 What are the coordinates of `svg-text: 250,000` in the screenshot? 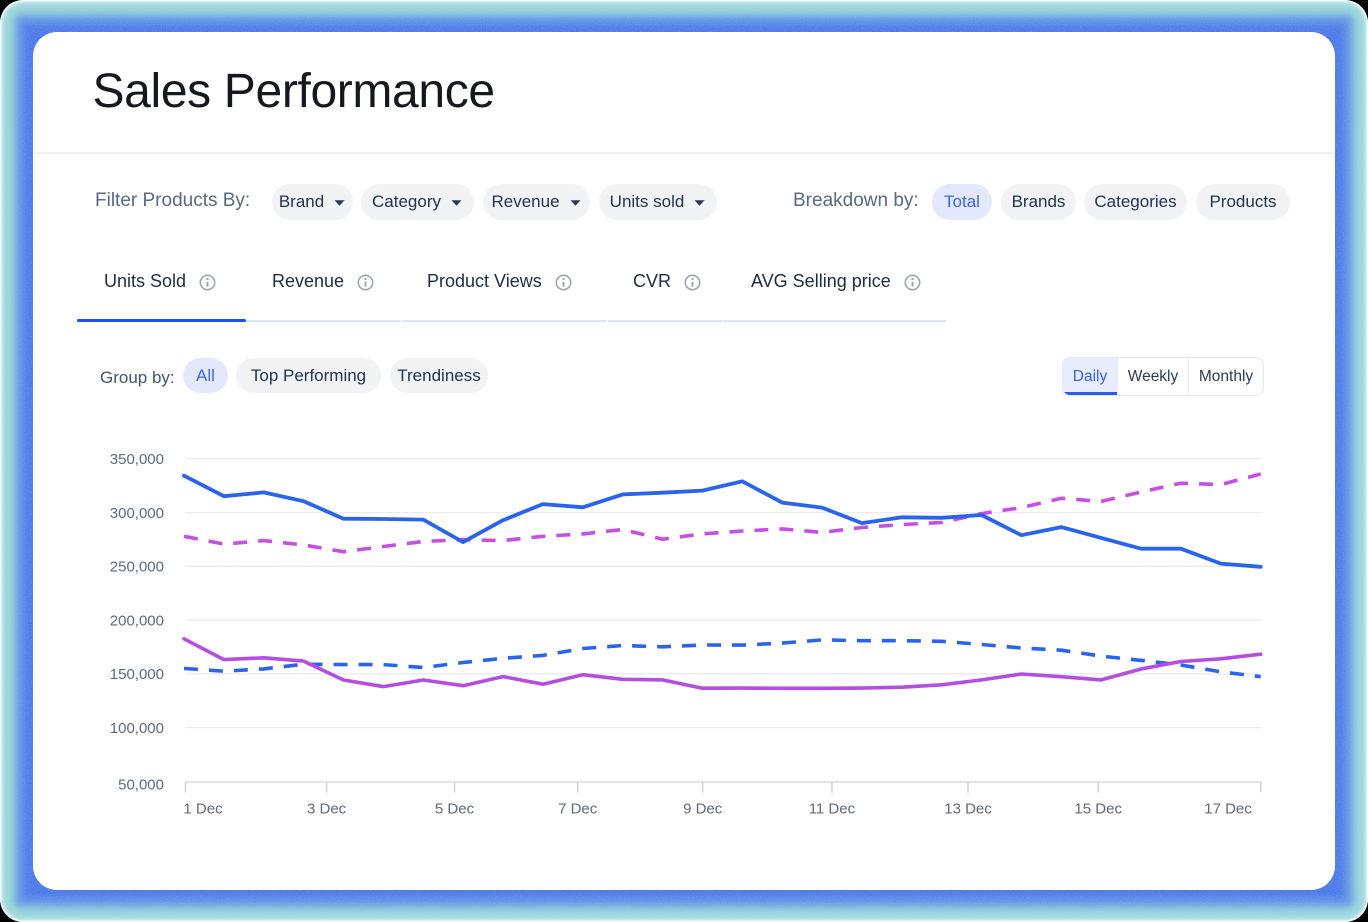 It's located at (137, 567).